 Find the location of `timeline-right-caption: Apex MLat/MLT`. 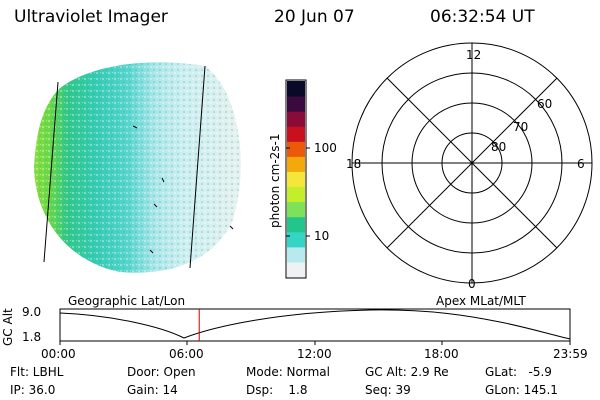

timeline-right-caption: Apex MLat/MLT is located at coordinates (481, 301).